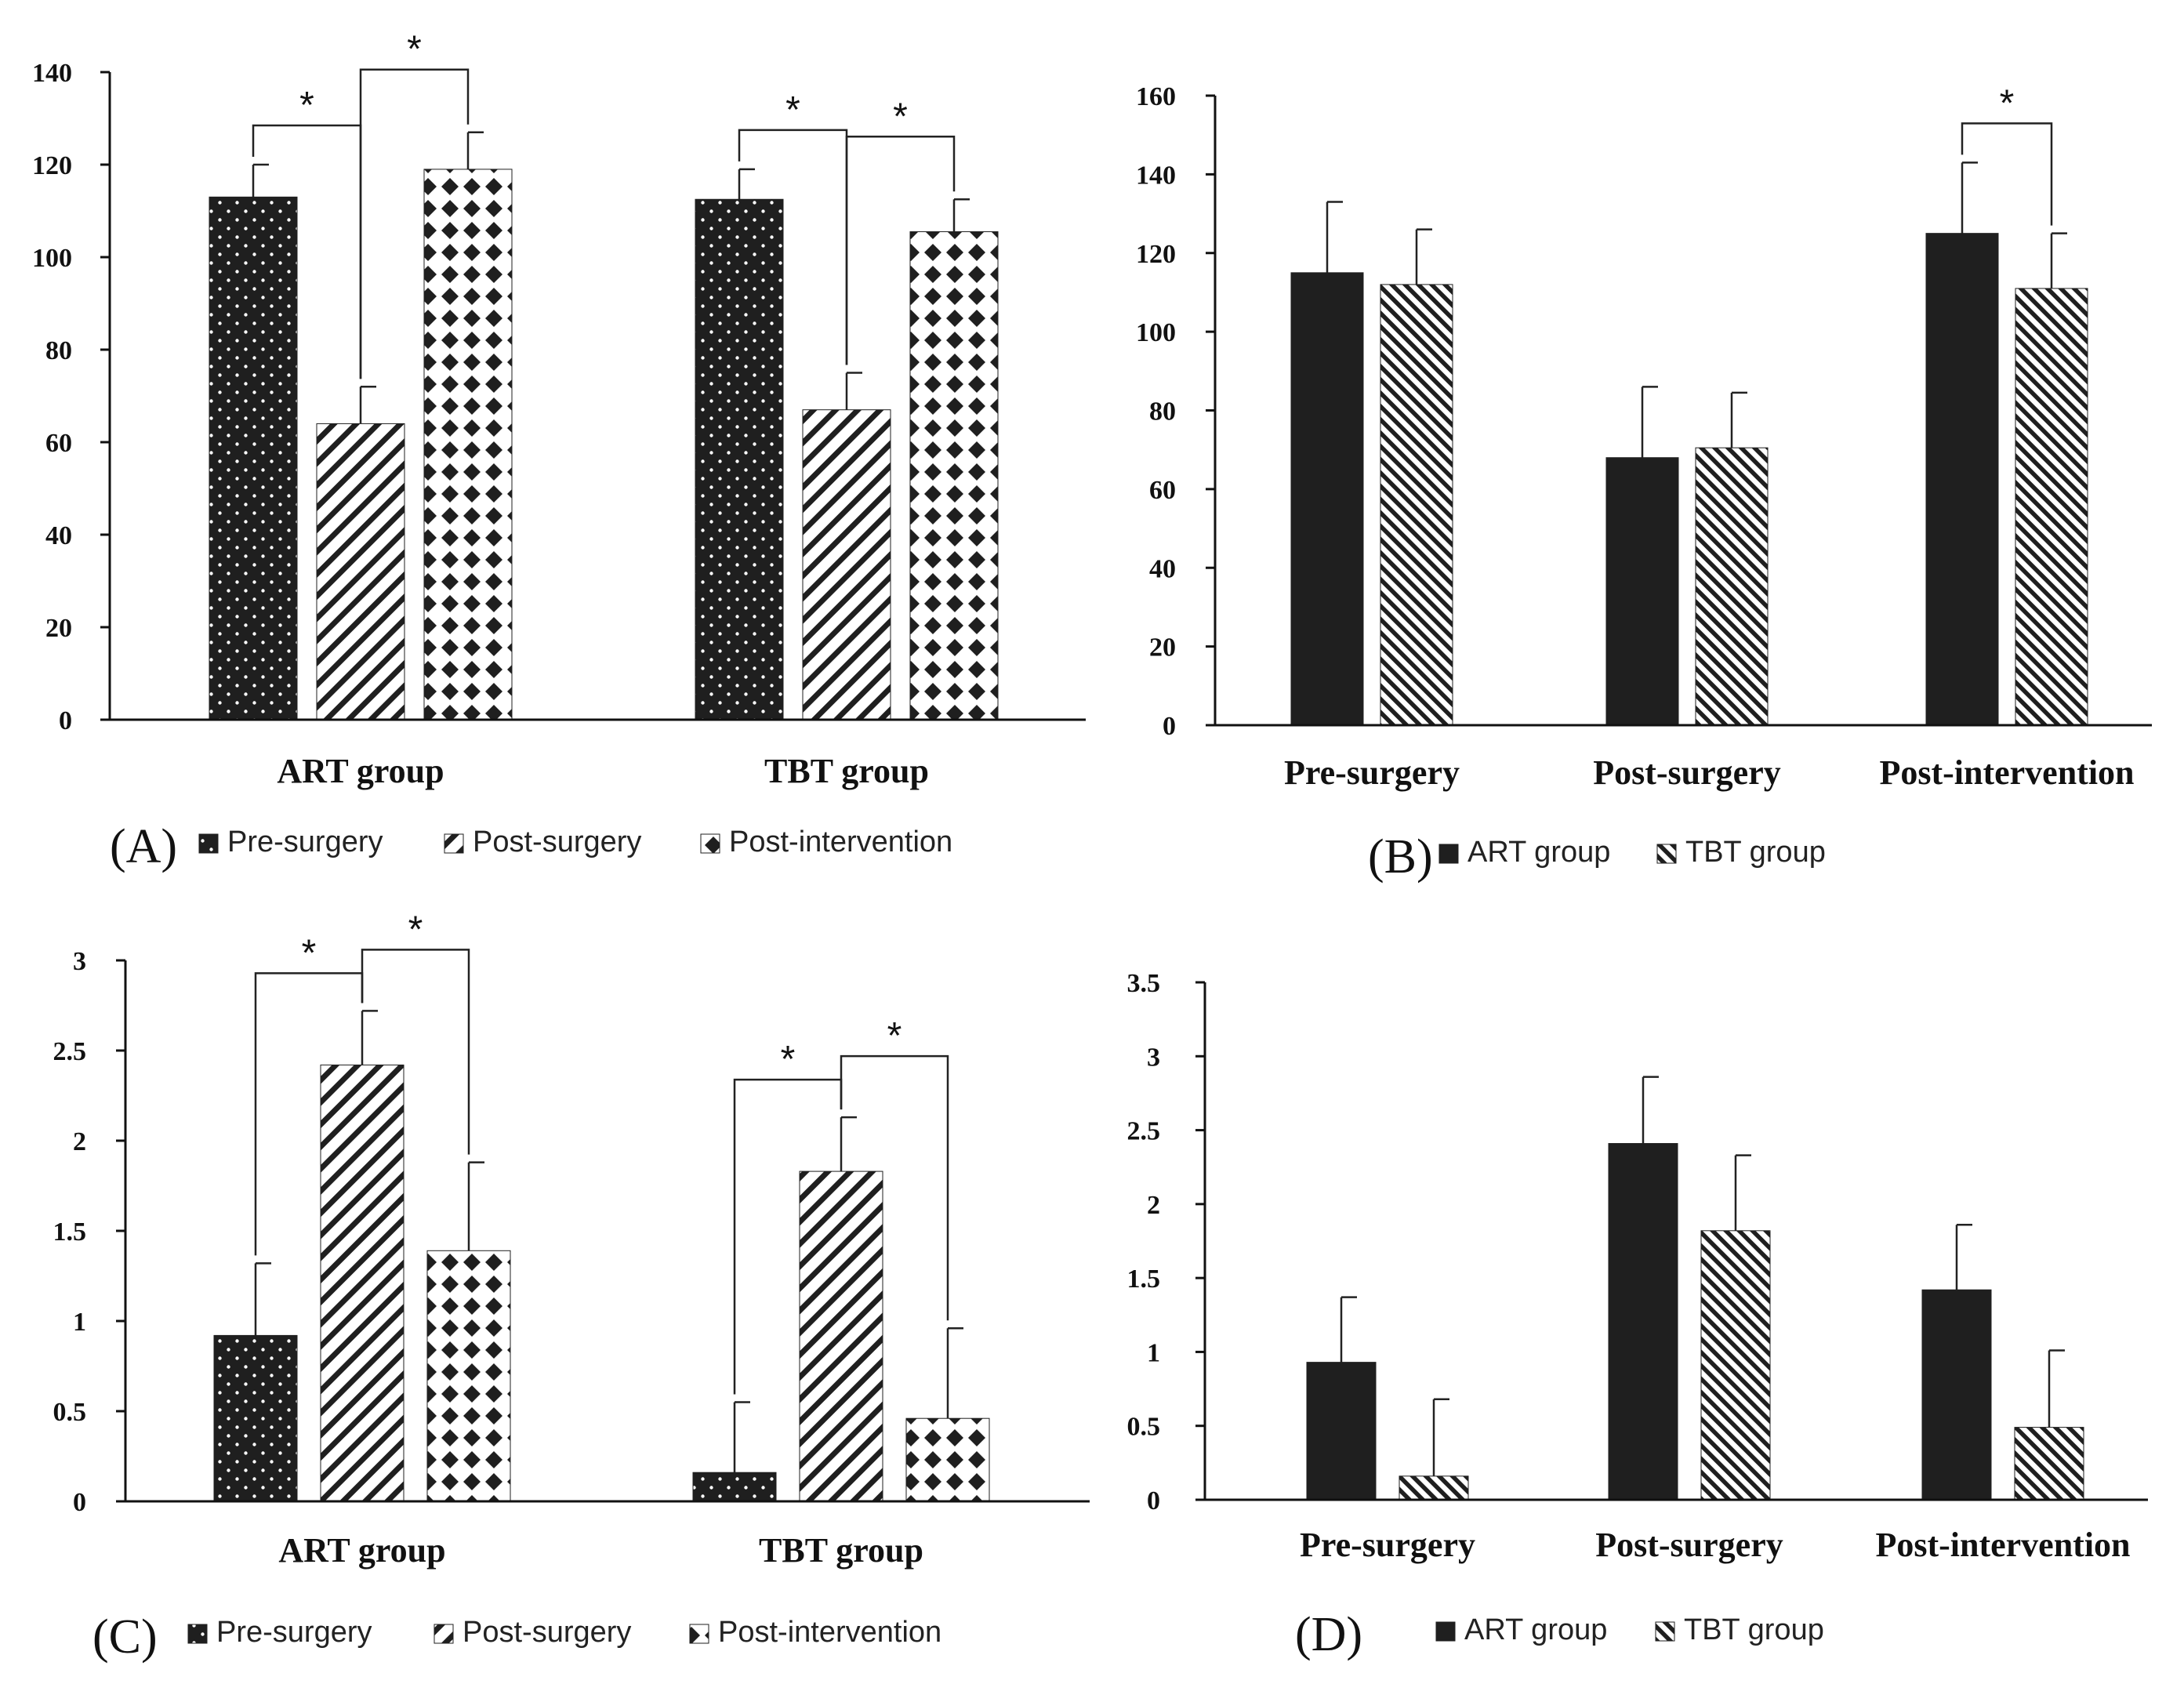  I want to click on legend-label: TBT group, so click(1755, 852).